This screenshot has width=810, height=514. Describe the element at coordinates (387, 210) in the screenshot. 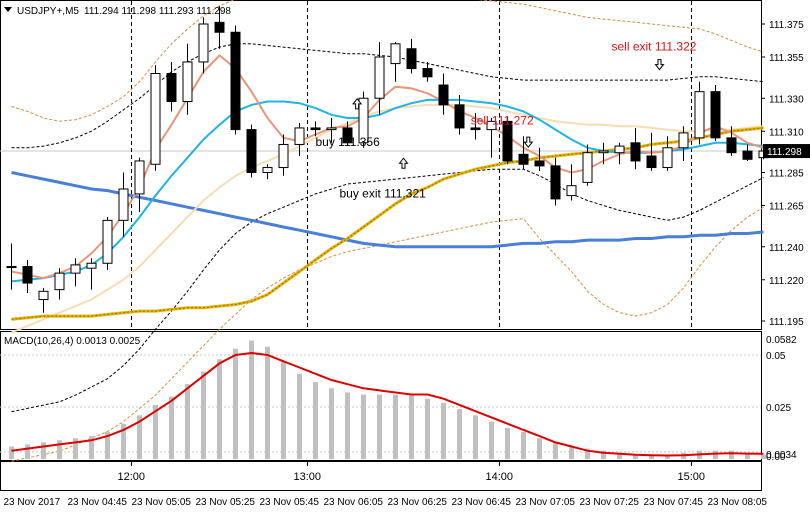

I see `ma-blue-line` at that location.